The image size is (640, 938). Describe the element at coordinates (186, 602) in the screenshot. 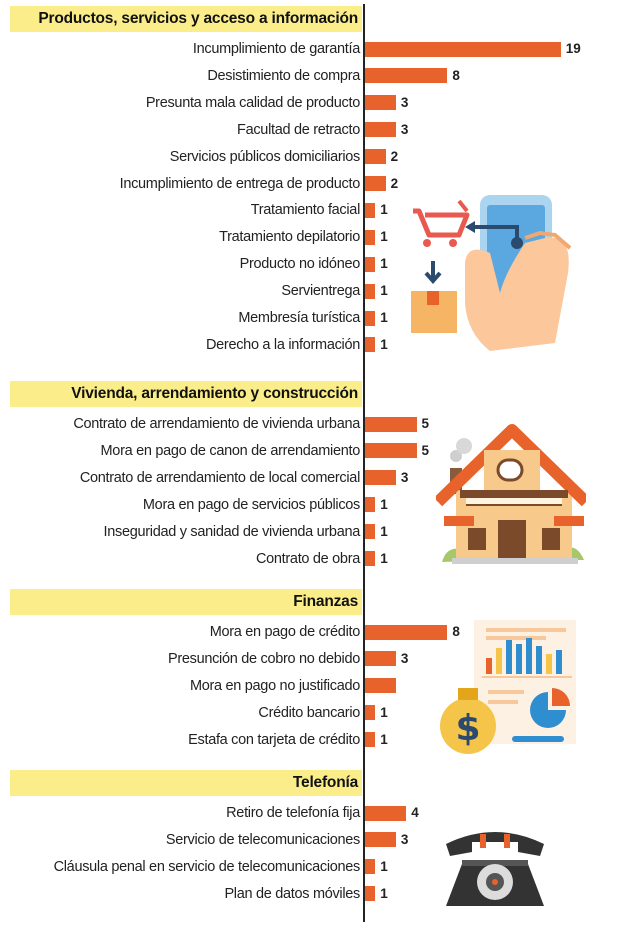

I see `section-header: Finanzas` at that location.